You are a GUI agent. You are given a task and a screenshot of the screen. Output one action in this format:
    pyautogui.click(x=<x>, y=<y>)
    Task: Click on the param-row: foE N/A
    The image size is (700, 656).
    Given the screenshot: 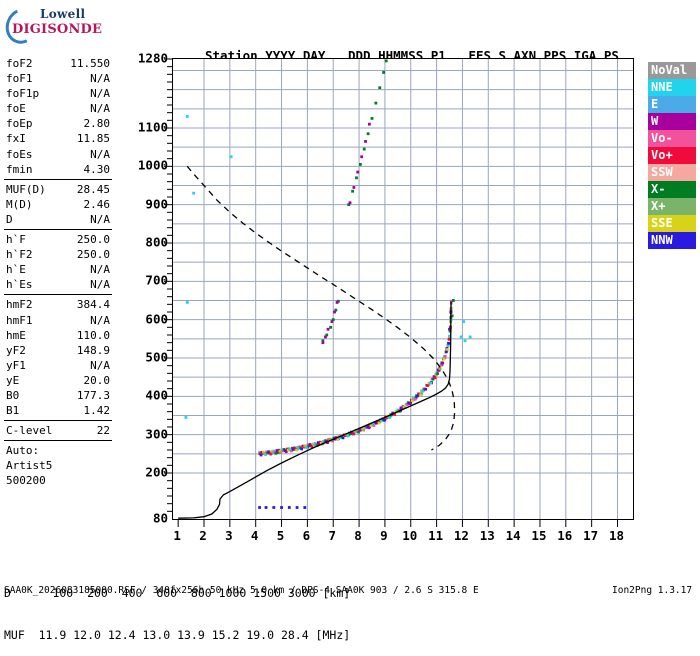 What is the action you would take?
    pyautogui.click(x=58, y=108)
    